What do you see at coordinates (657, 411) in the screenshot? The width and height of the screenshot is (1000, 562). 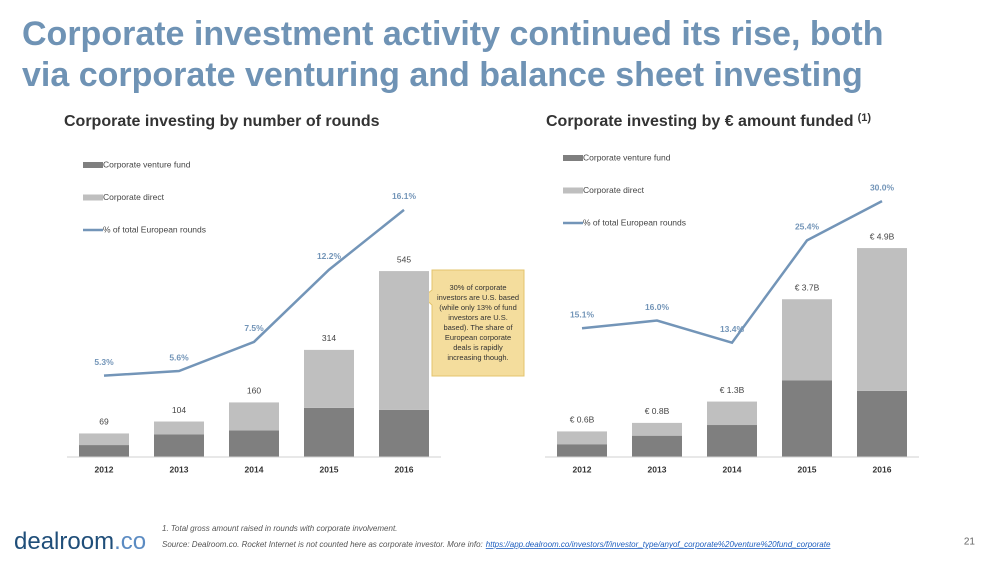 I see `total-label: € 0.8B` at bounding box center [657, 411].